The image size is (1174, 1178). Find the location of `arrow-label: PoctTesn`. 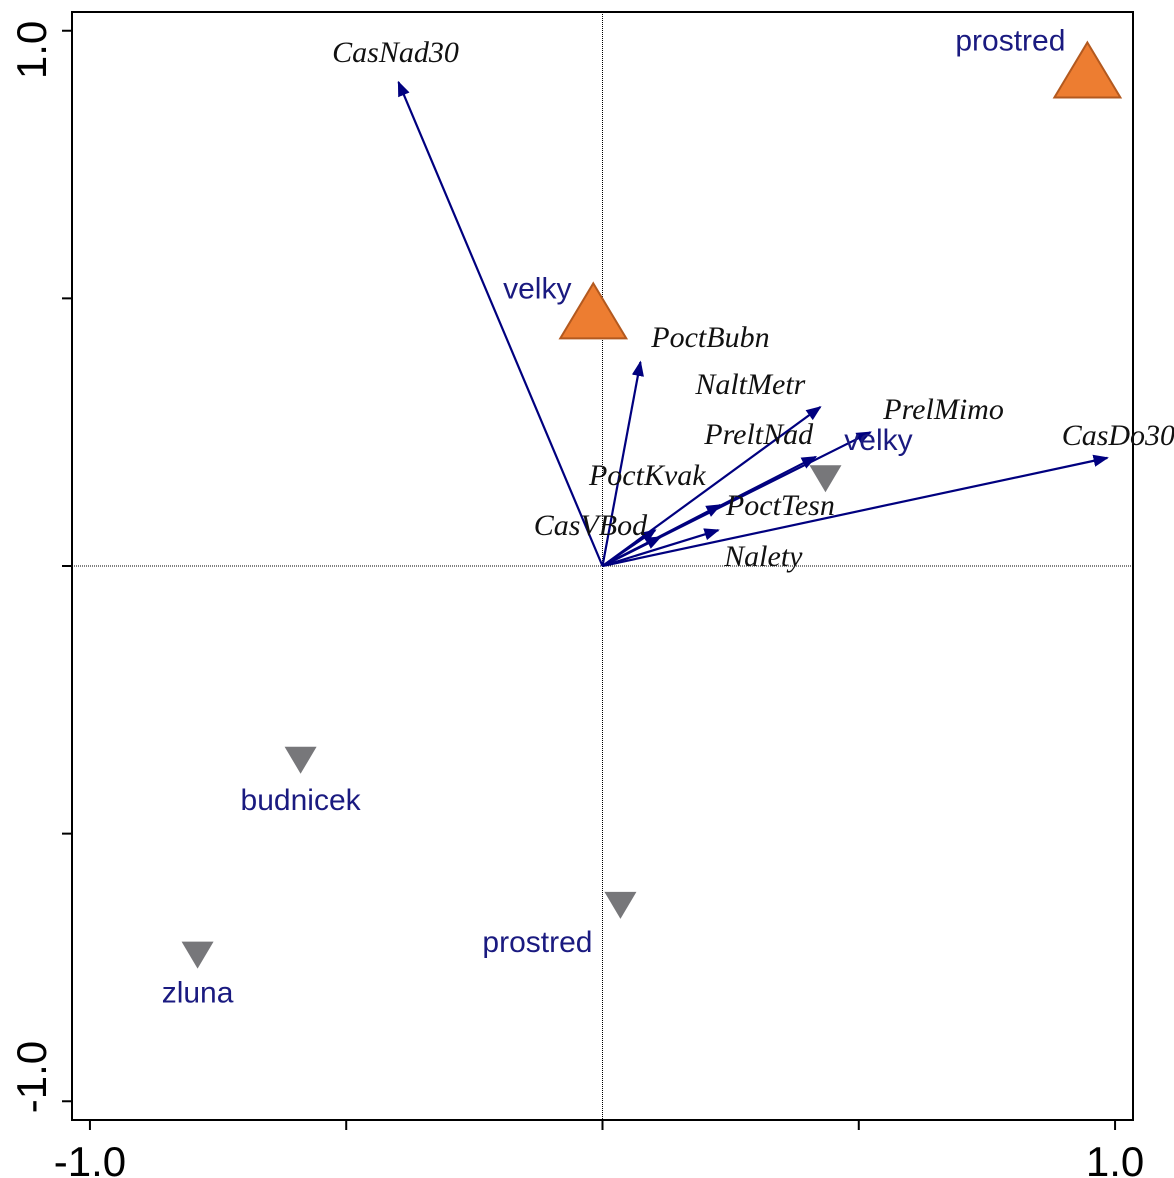

arrow-label: PoctTesn is located at coordinates (780, 505).